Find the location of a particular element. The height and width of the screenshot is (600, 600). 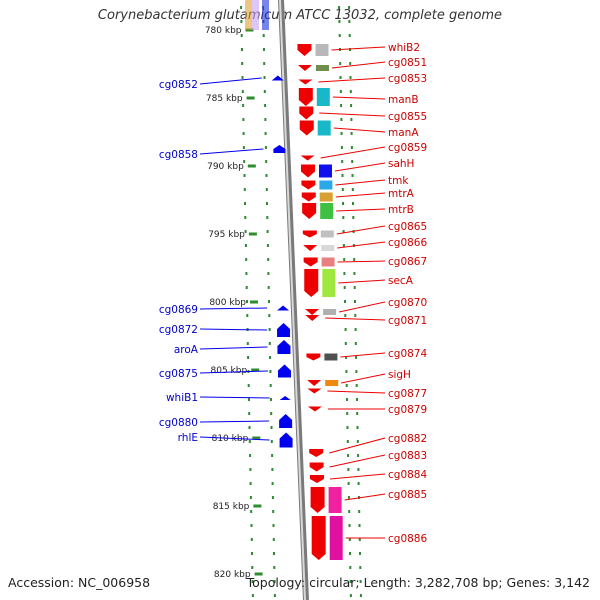

scale-tick-label: 805 kbp is located at coordinates (229, 371).